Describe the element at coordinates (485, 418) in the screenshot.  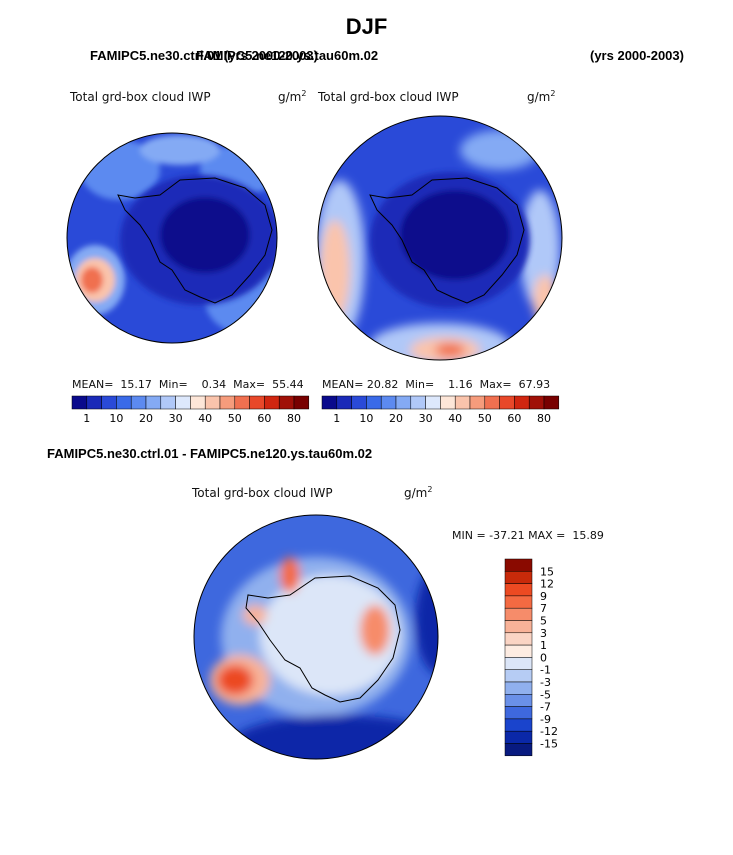
I see `right-colorbar-tick: 50` at that location.